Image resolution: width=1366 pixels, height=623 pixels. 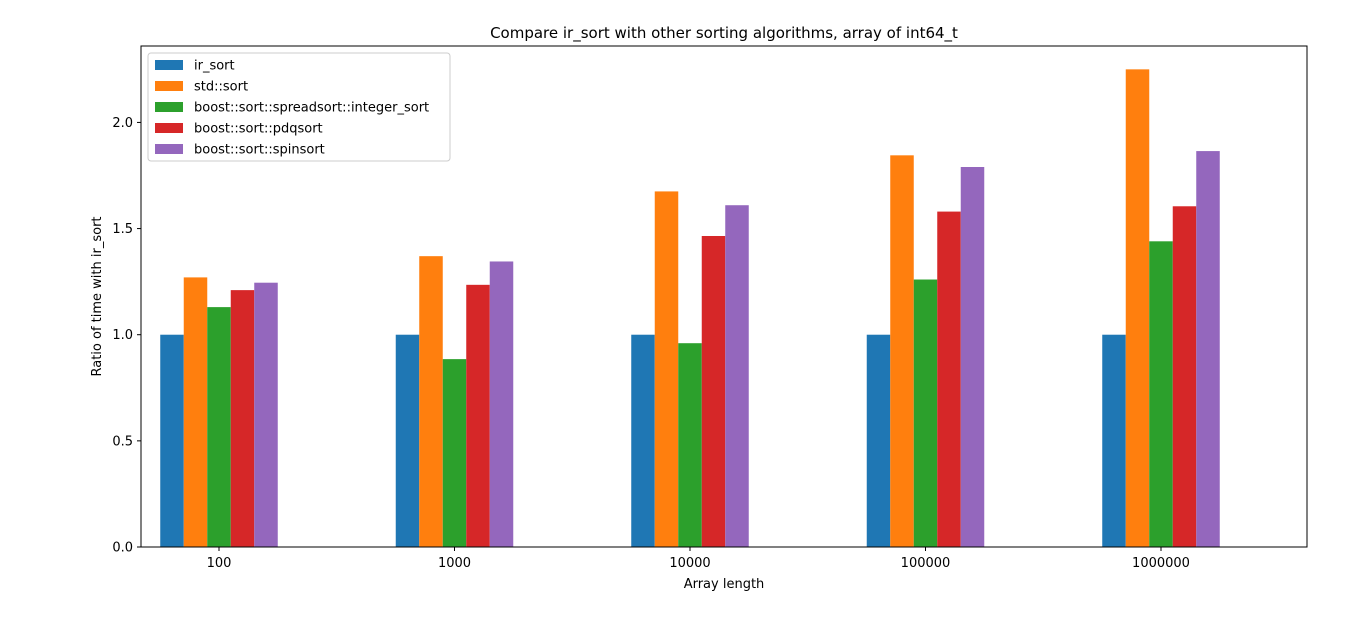 I want to click on y-tick-label: 2.0, so click(x=122, y=123).